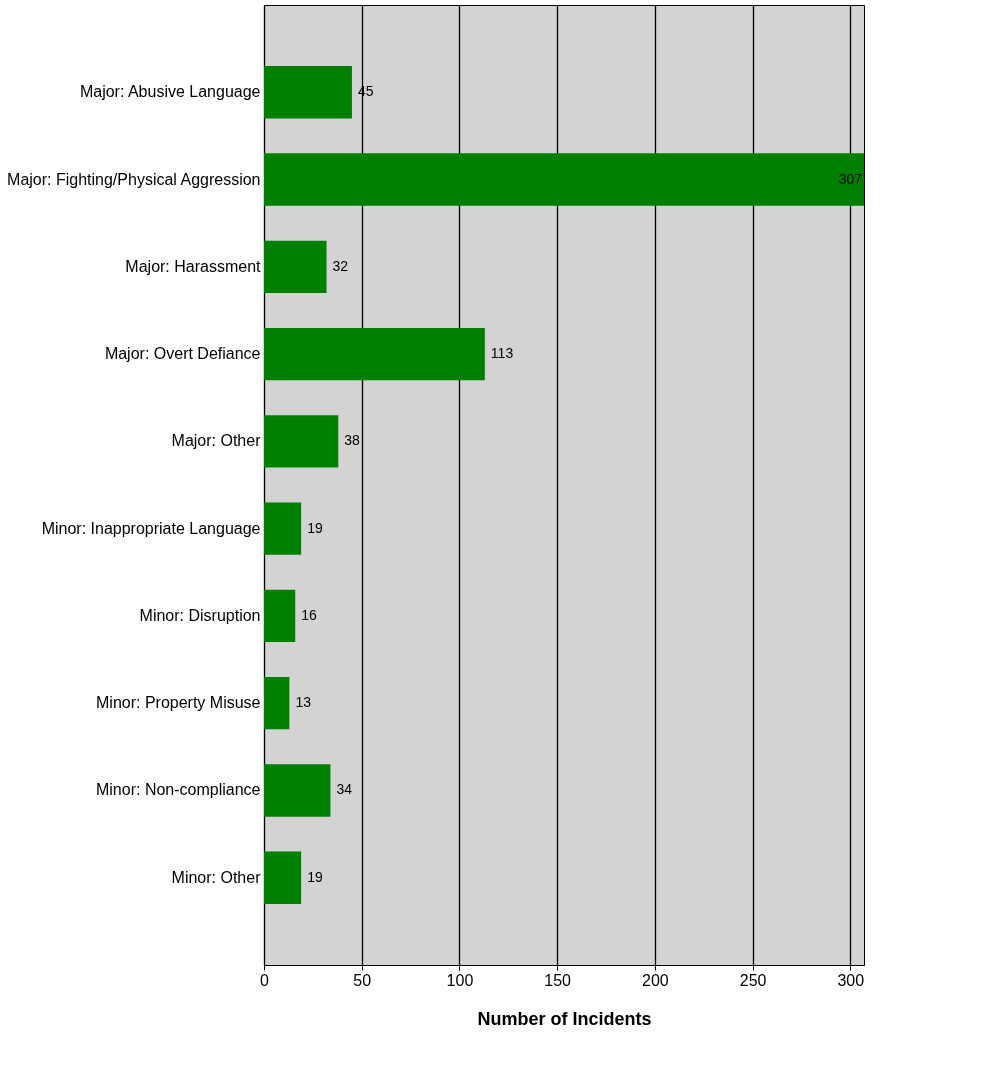  I want to click on y-tick-label: Minor: Non-compliance, so click(178, 790).